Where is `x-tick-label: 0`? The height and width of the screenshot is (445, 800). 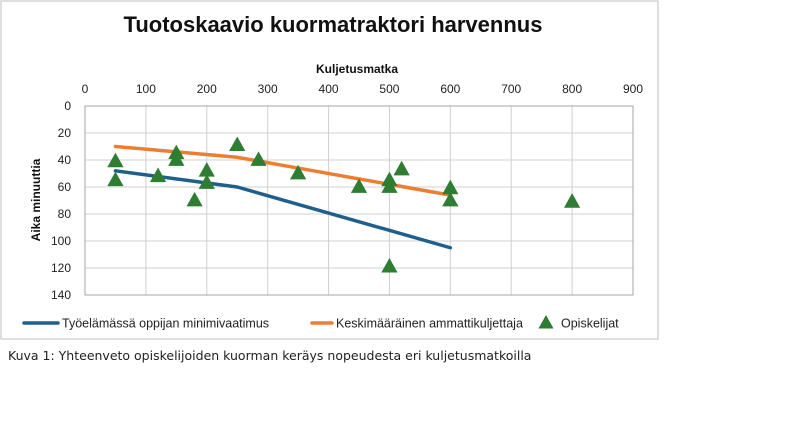
x-tick-label: 0 is located at coordinates (85, 89).